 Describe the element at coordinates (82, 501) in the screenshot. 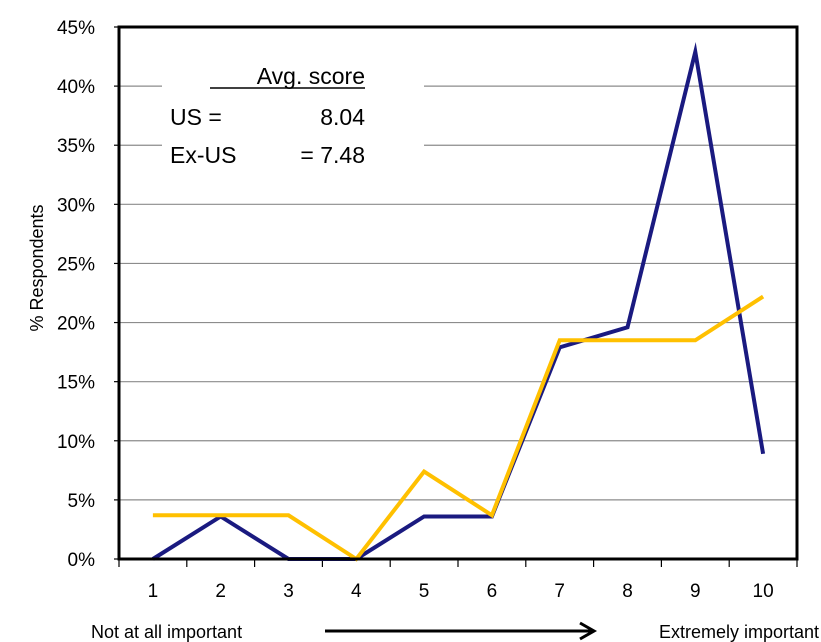

I see `y-tick-label: 5%` at that location.